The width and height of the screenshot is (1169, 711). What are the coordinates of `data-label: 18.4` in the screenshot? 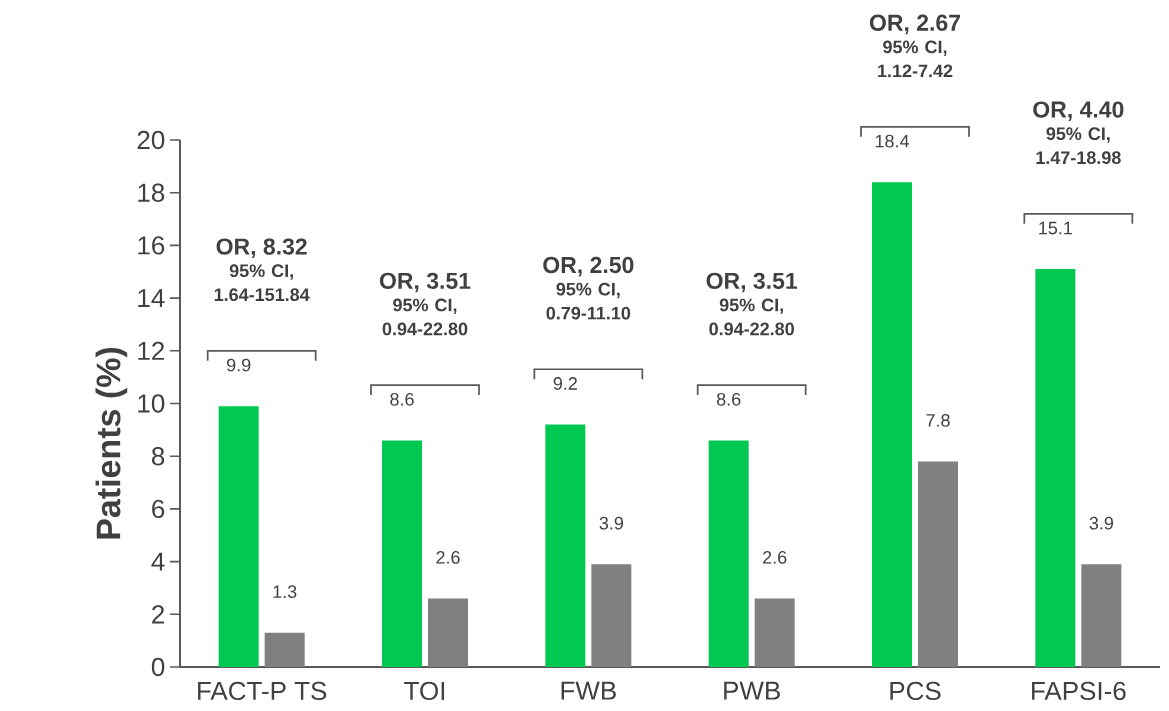 It's located at (892, 141).